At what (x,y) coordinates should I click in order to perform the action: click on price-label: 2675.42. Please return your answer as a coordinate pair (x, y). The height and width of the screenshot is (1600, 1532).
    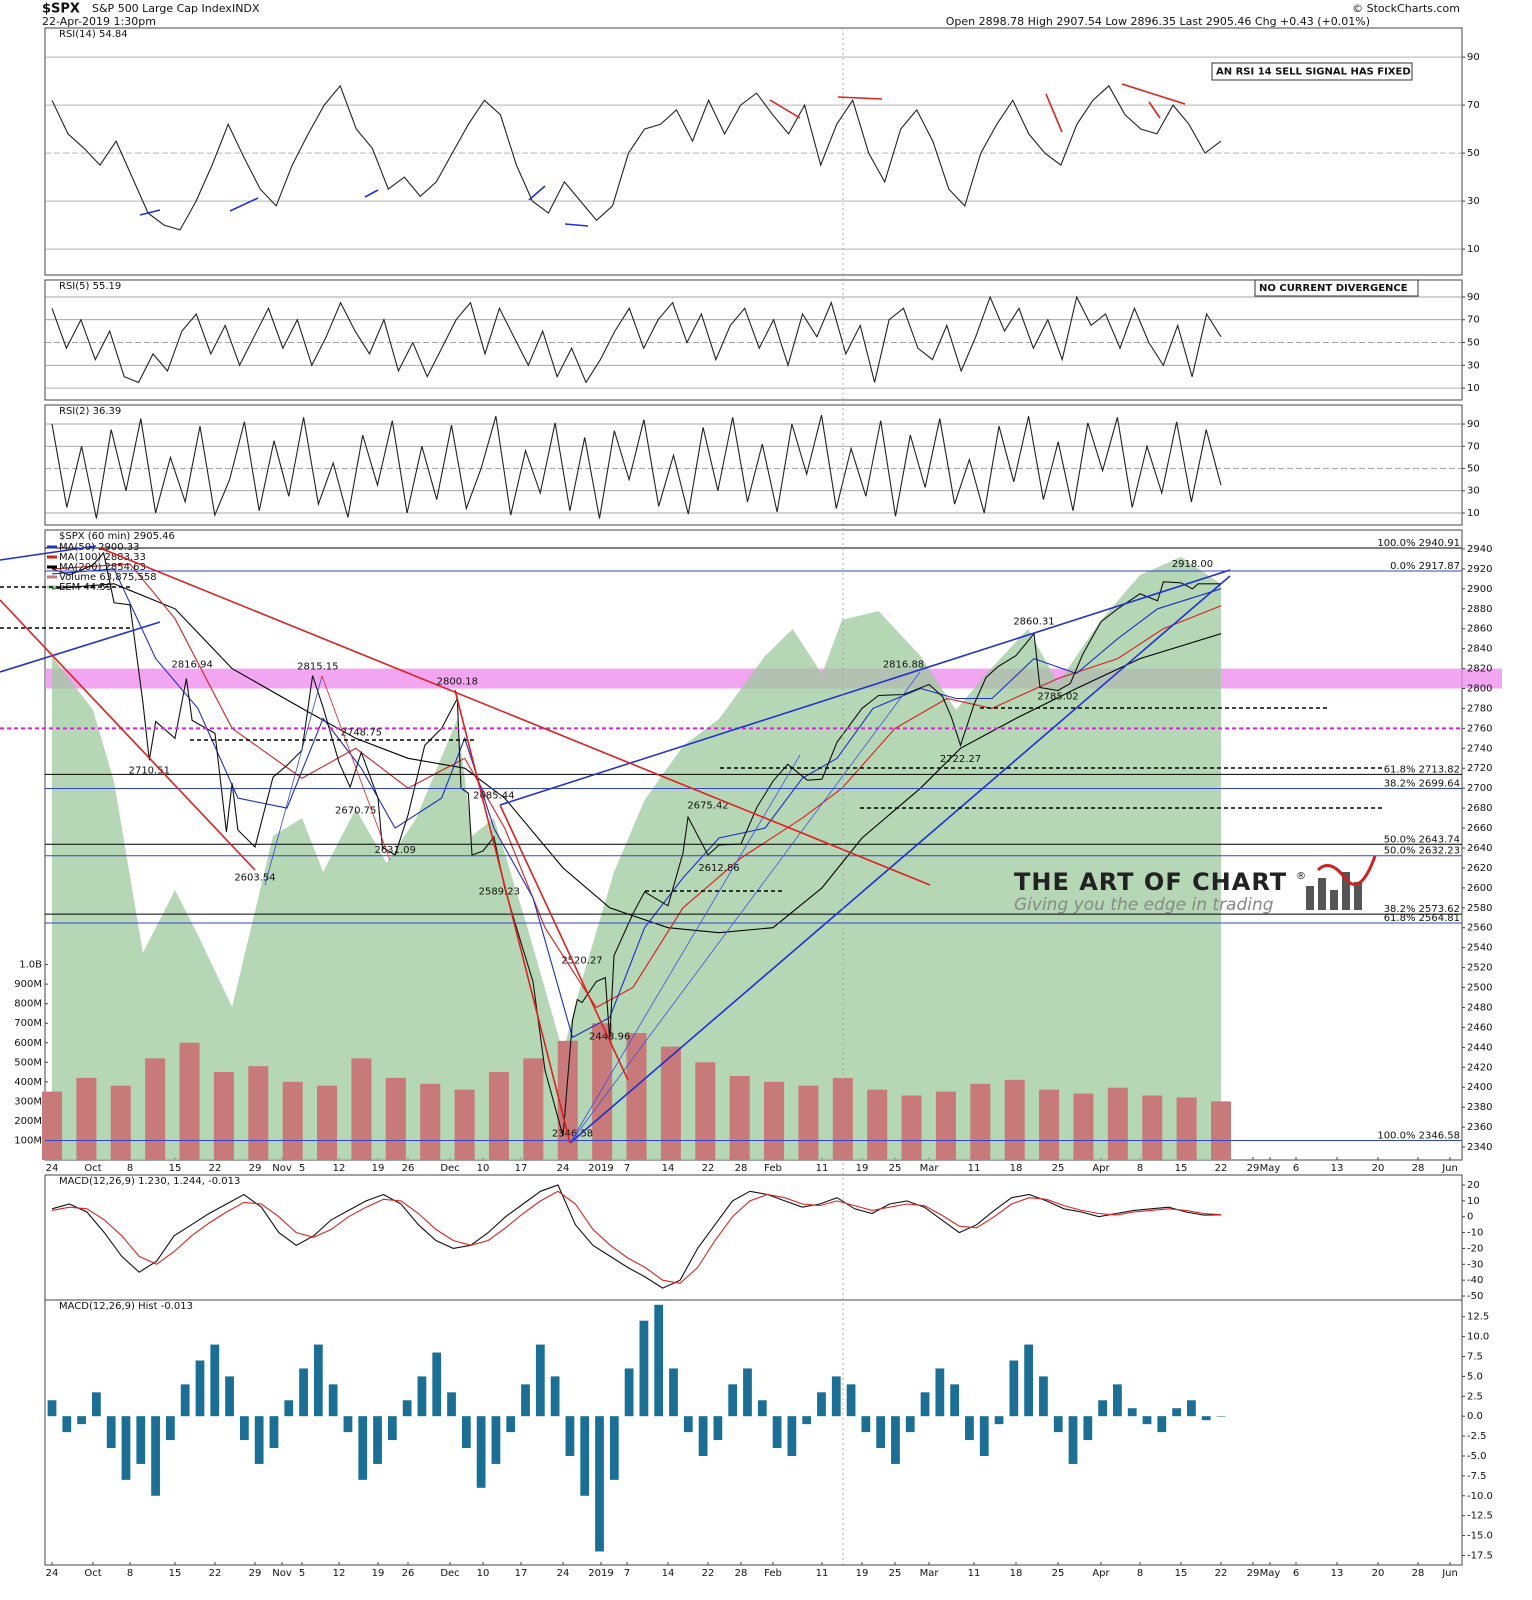
    Looking at the image, I should click on (707, 806).